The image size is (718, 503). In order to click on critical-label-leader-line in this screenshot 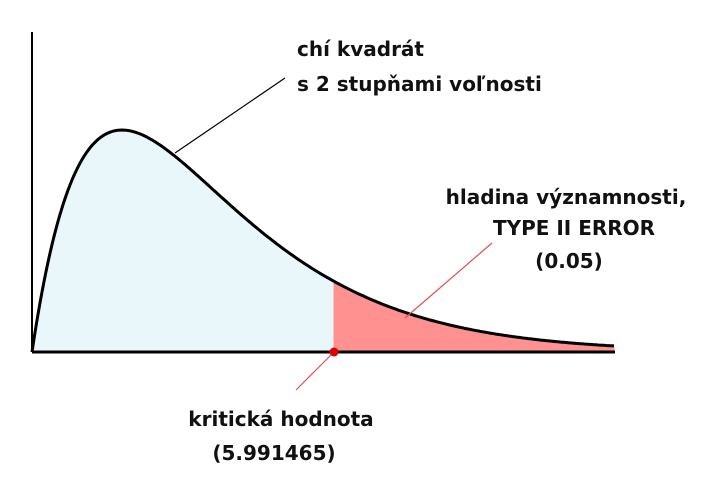, I will do `click(315, 371)`.